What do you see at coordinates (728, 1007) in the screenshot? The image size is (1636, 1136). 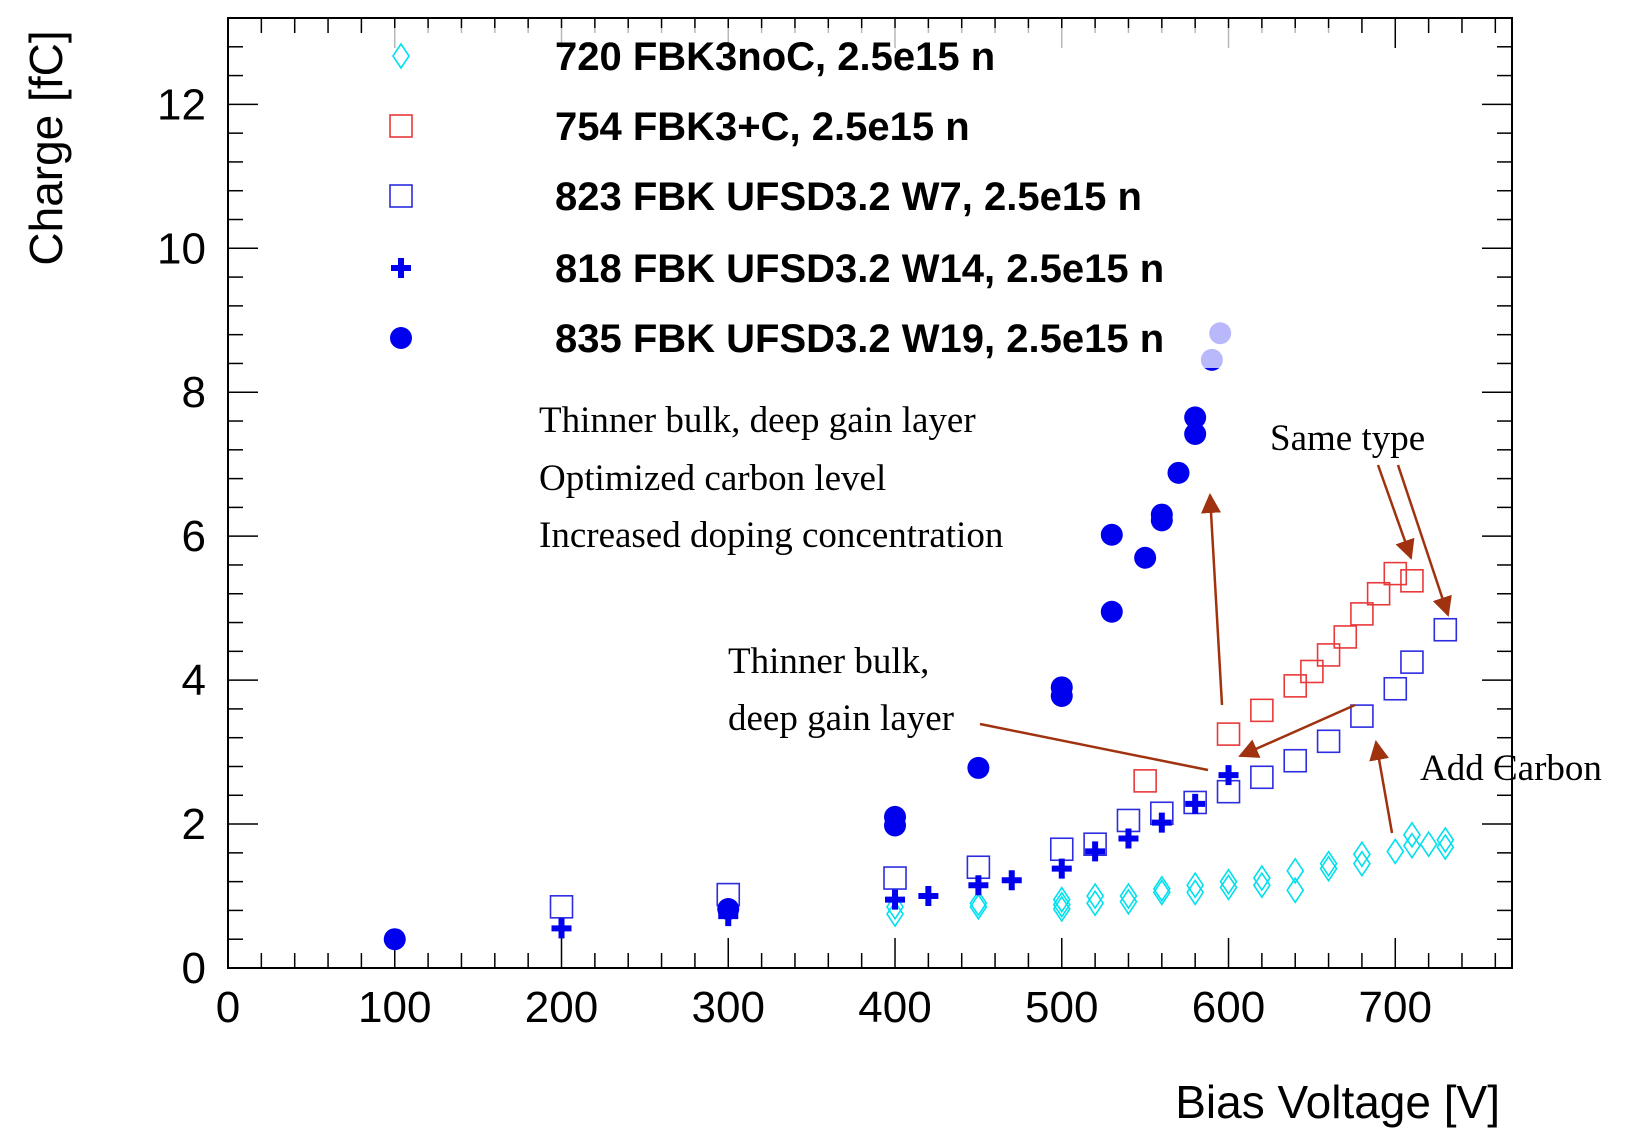 I see `x-tick-label: 300` at bounding box center [728, 1007].